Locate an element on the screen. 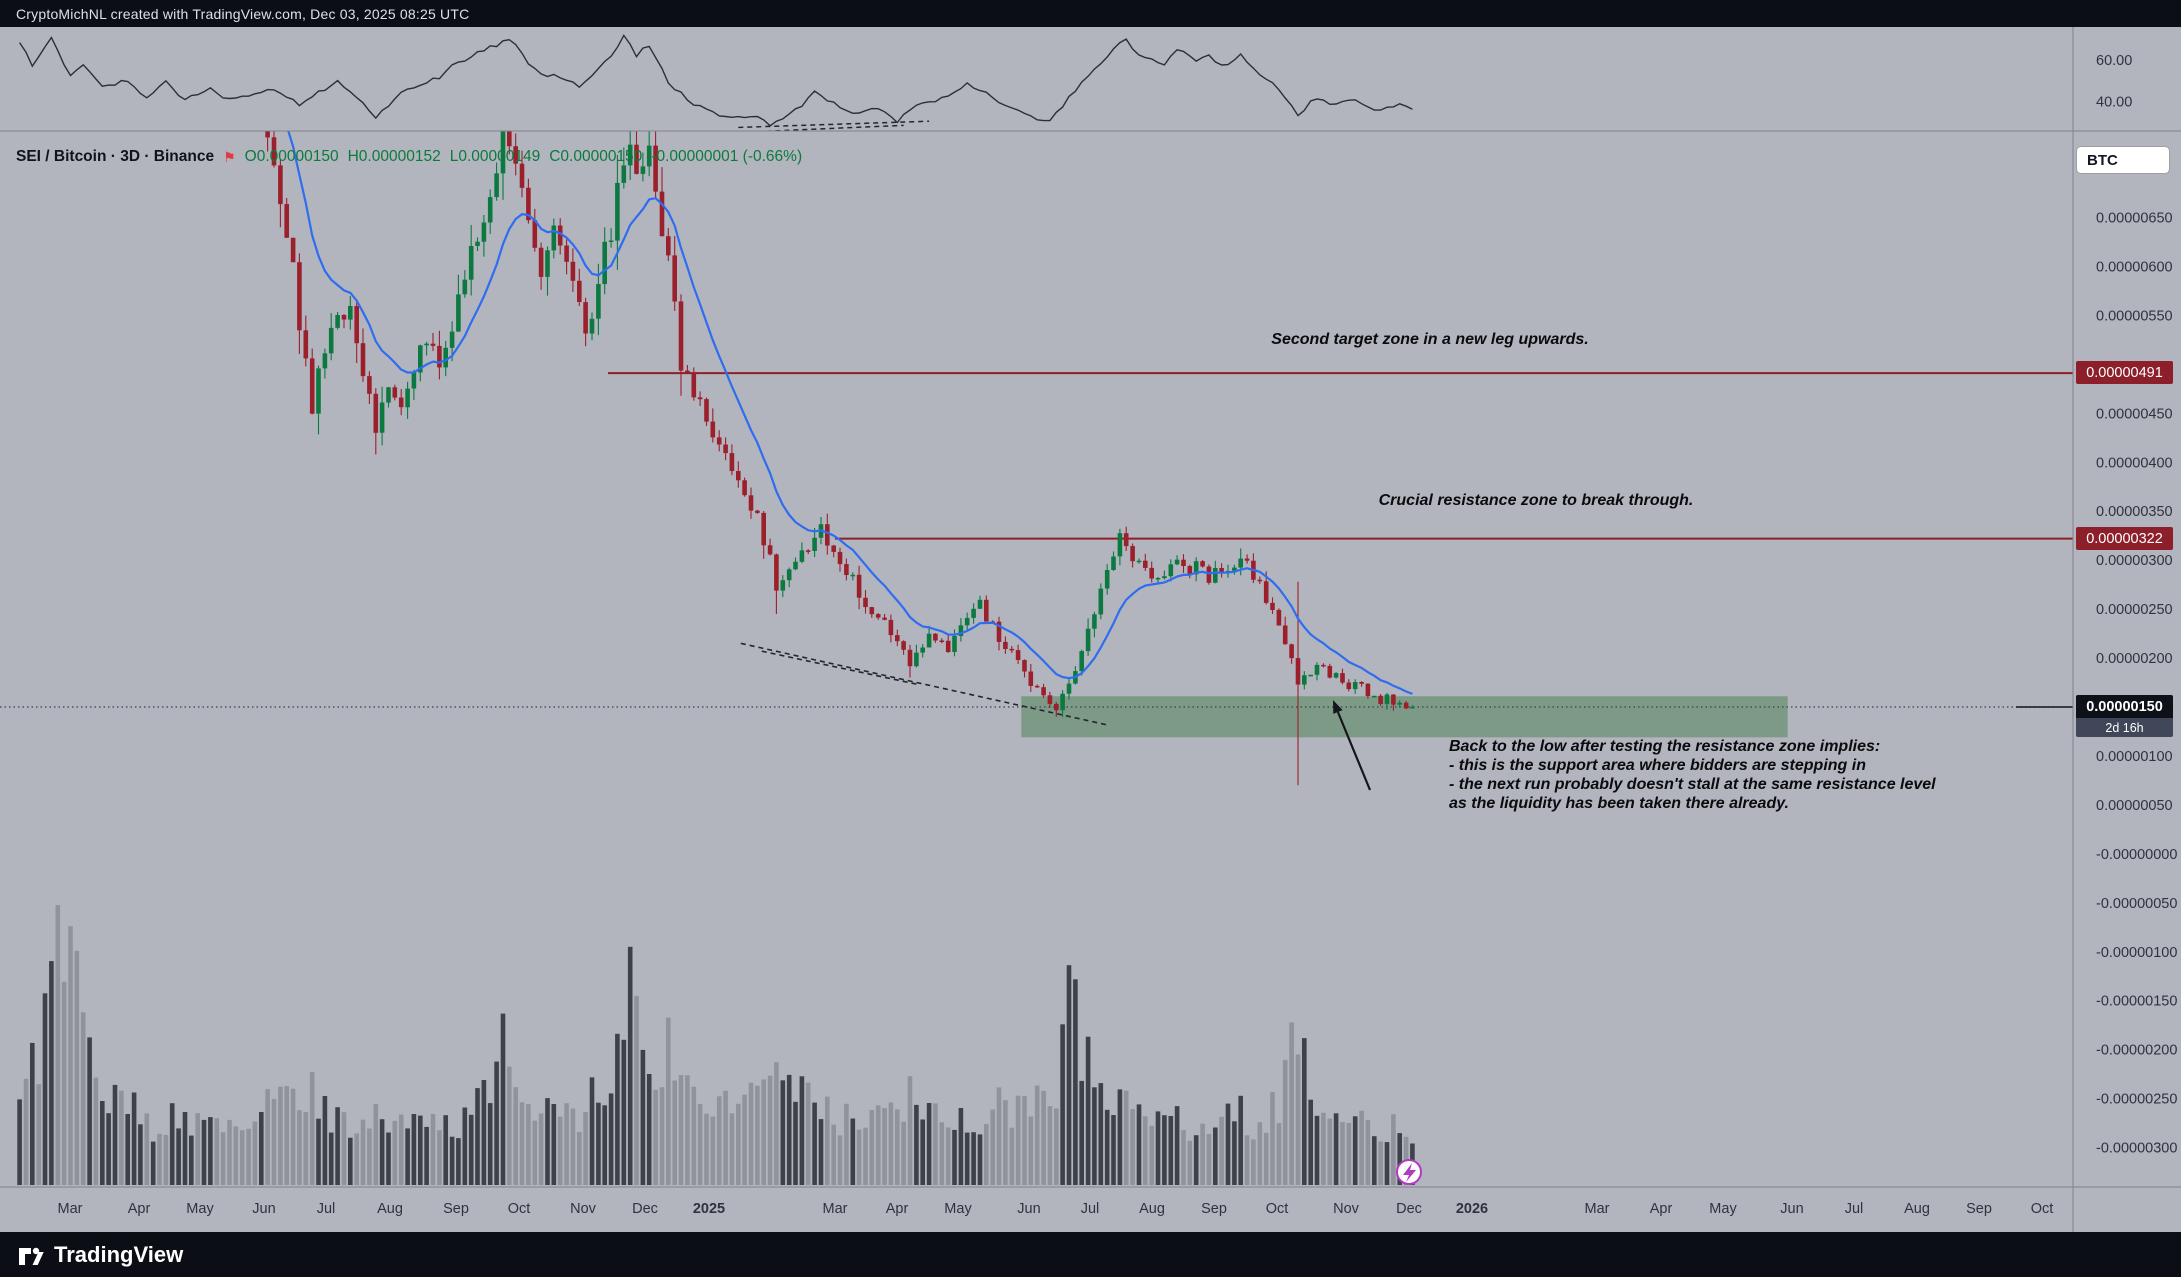 The image size is (2181, 1277). price-tick: 0.00000400 is located at coordinates (2134, 463).